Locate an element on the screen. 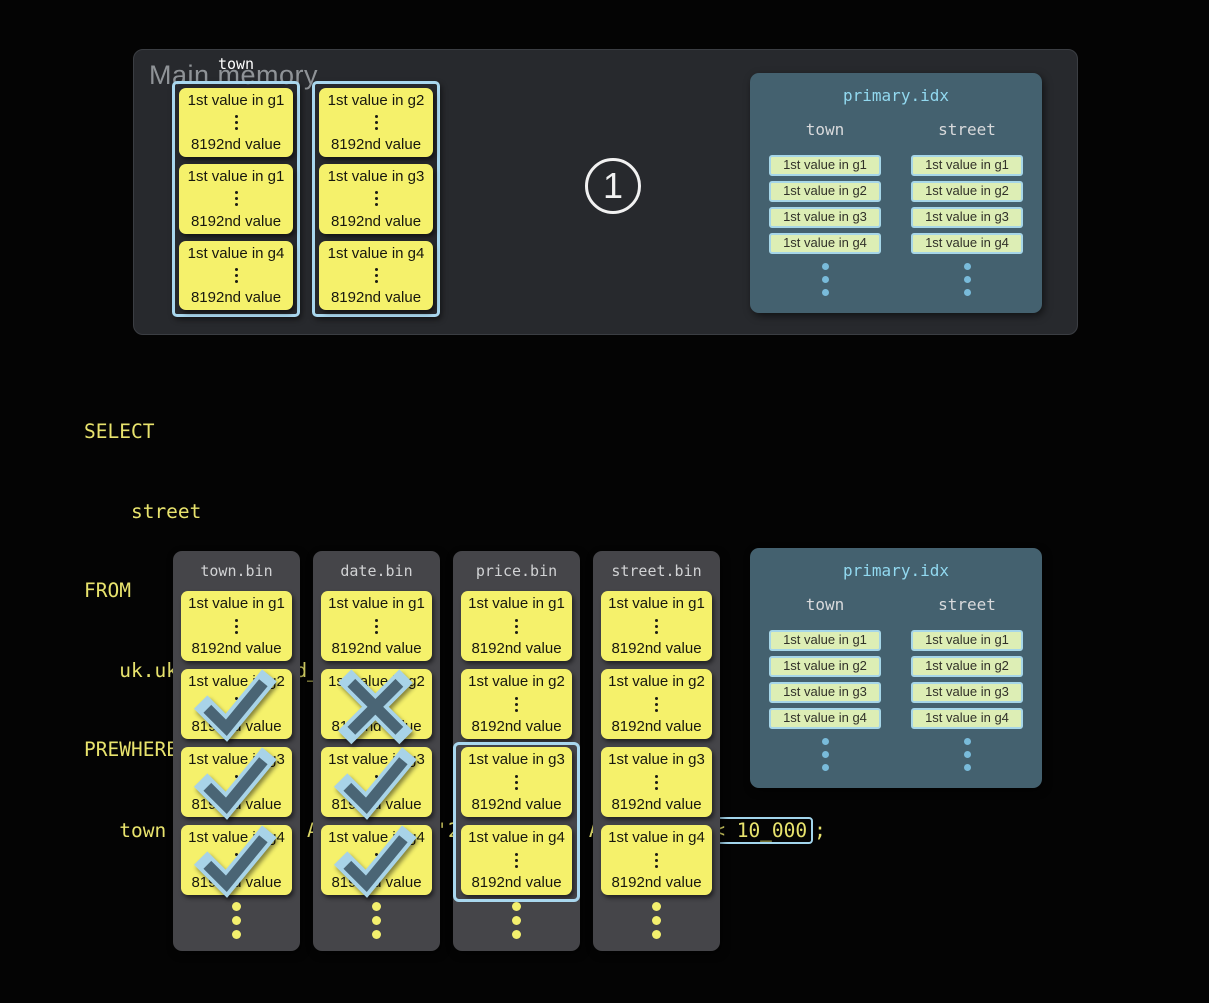 The height and width of the screenshot is (1003, 1209). x-icon is located at coordinates (375, 707).